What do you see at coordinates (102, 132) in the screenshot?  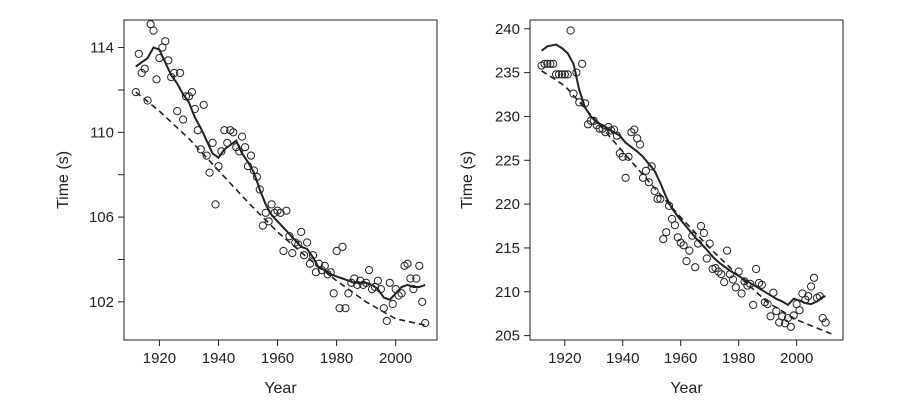 I see `panel1-y-tick-label: 110` at bounding box center [102, 132].